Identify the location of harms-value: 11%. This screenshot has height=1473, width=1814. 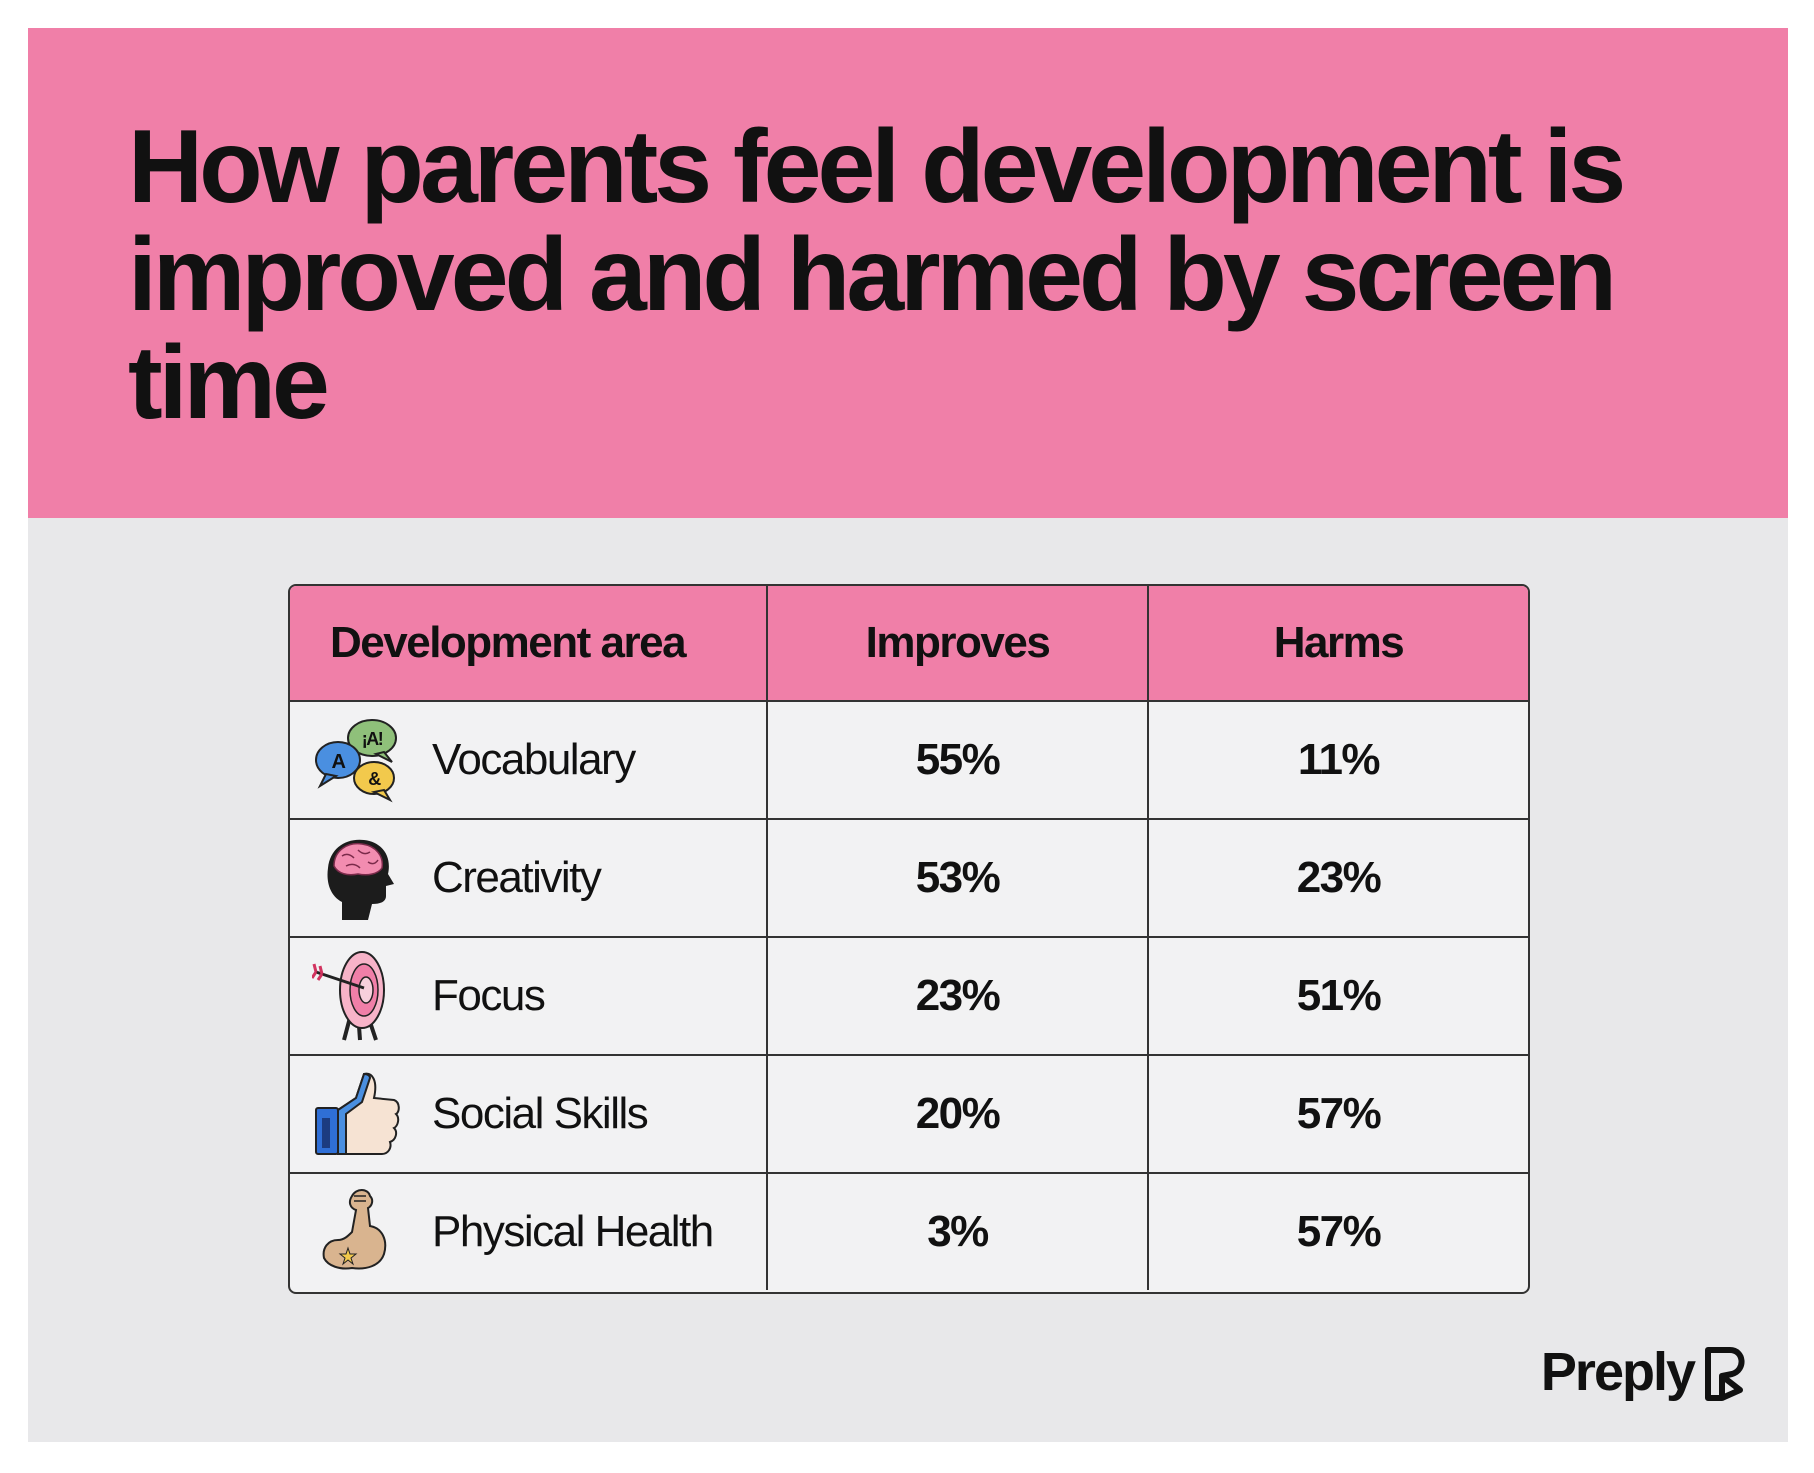
(1338, 760).